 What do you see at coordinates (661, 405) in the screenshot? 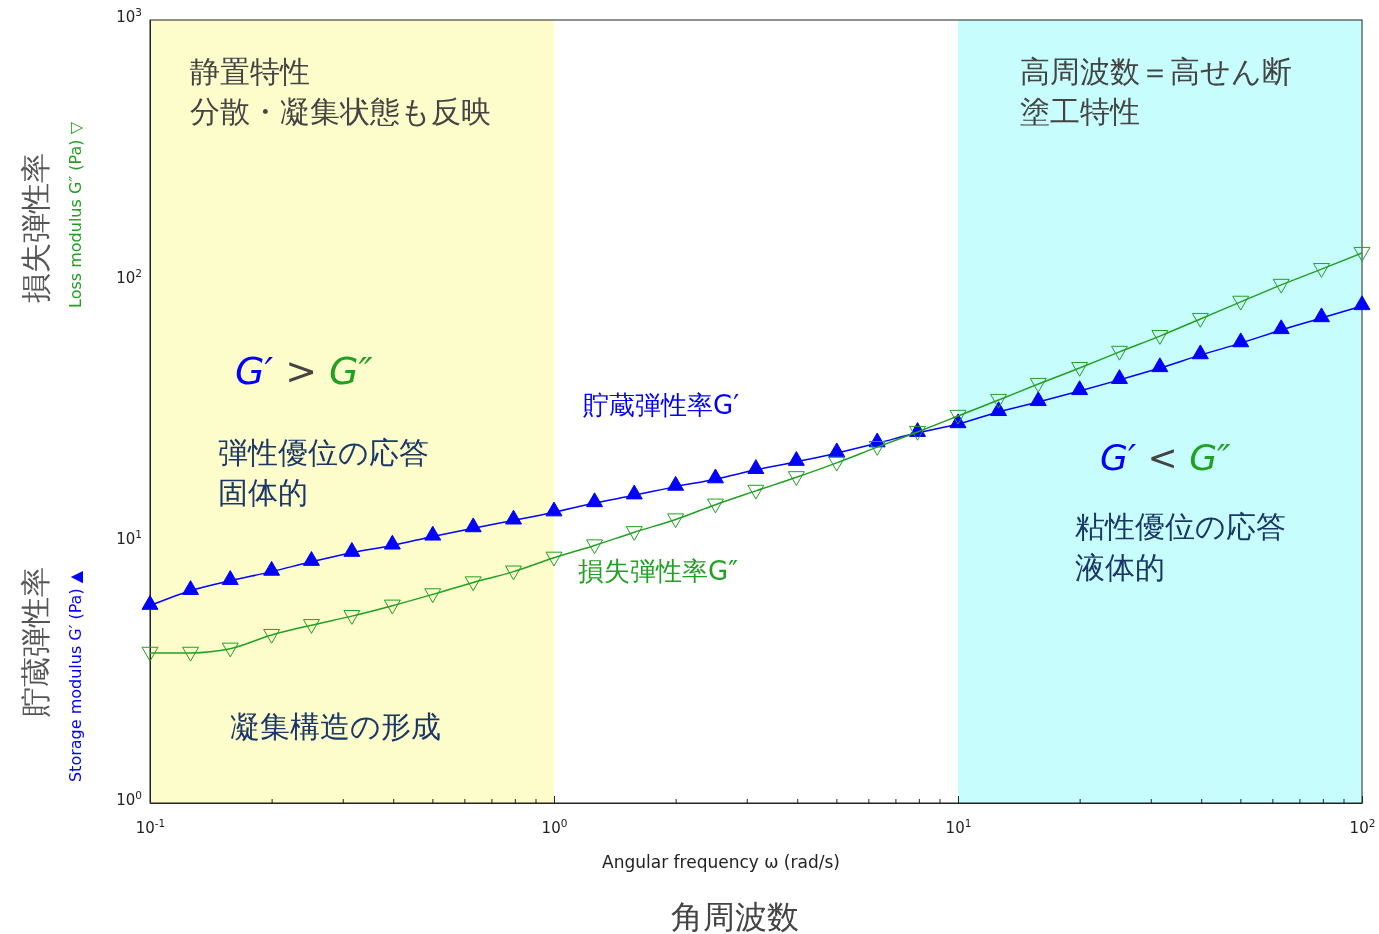
I see `series-label: 貯蔵弾性率G′` at bounding box center [661, 405].